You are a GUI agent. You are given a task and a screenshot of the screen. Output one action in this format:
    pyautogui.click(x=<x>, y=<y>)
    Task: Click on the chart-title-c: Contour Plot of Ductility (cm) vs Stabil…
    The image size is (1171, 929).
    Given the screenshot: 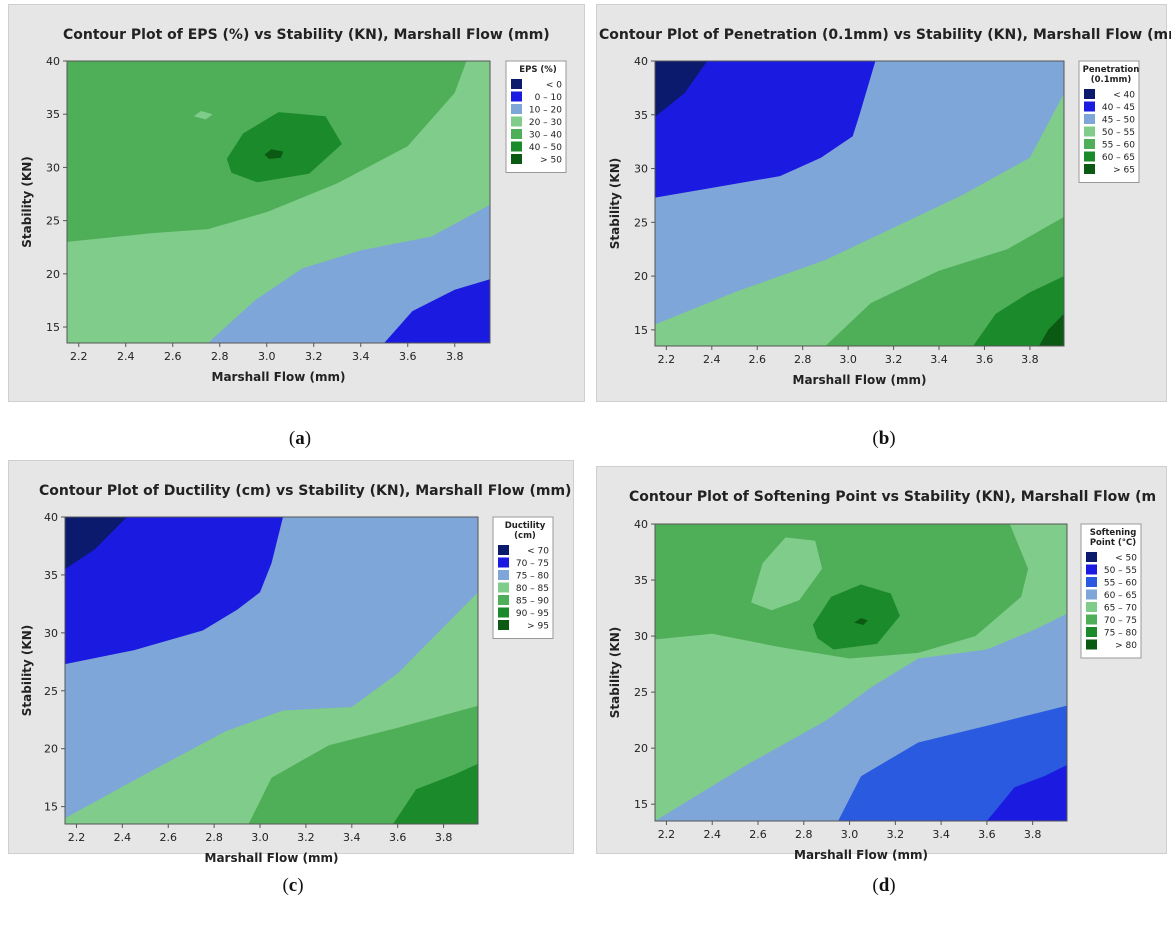 What is the action you would take?
    pyautogui.click(x=305, y=491)
    